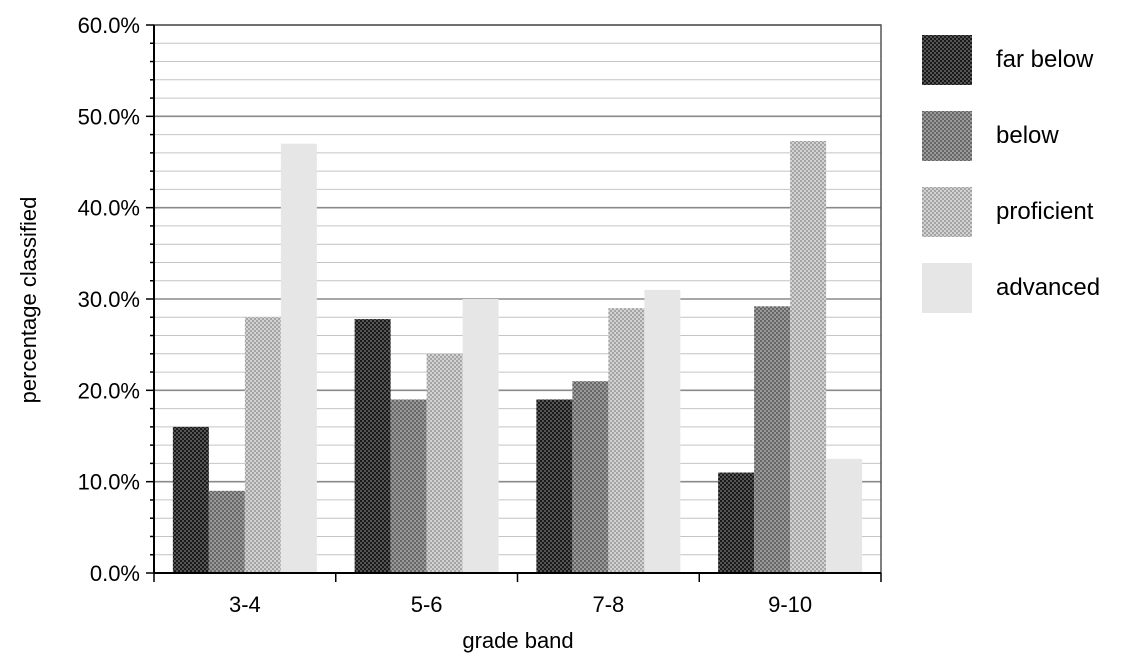  What do you see at coordinates (608, 604) in the screenshot?
I see `x-tick-label: 7-8` at bounding box center [608, 604].